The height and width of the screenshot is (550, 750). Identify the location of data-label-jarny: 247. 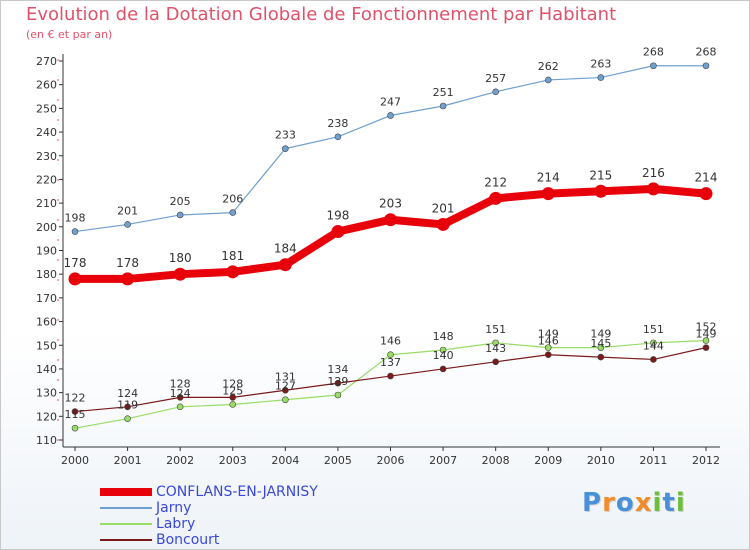
(390, 101).